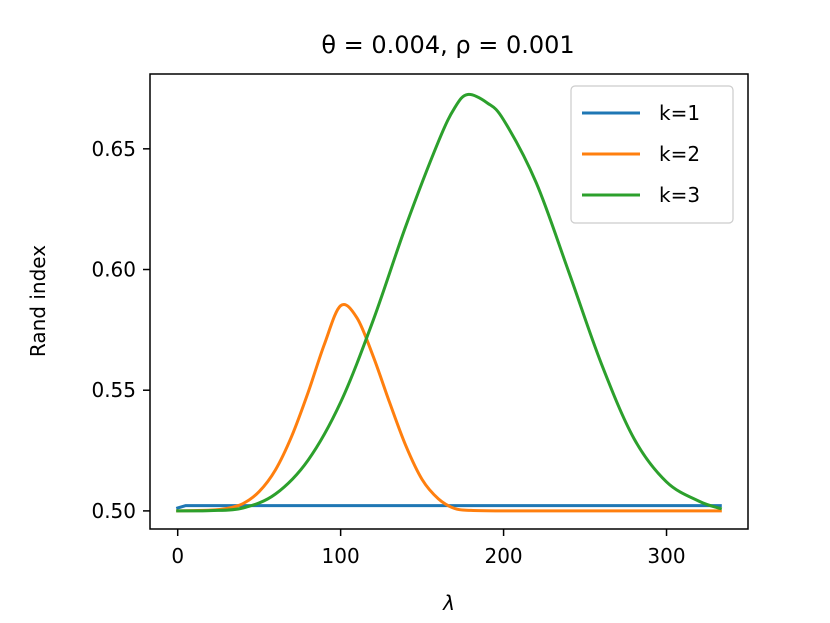 The image size is (830, 623). Describe the element at coordinates (113, 390) in the screenshot. I see `y-tick-label: 0.55` at that location.